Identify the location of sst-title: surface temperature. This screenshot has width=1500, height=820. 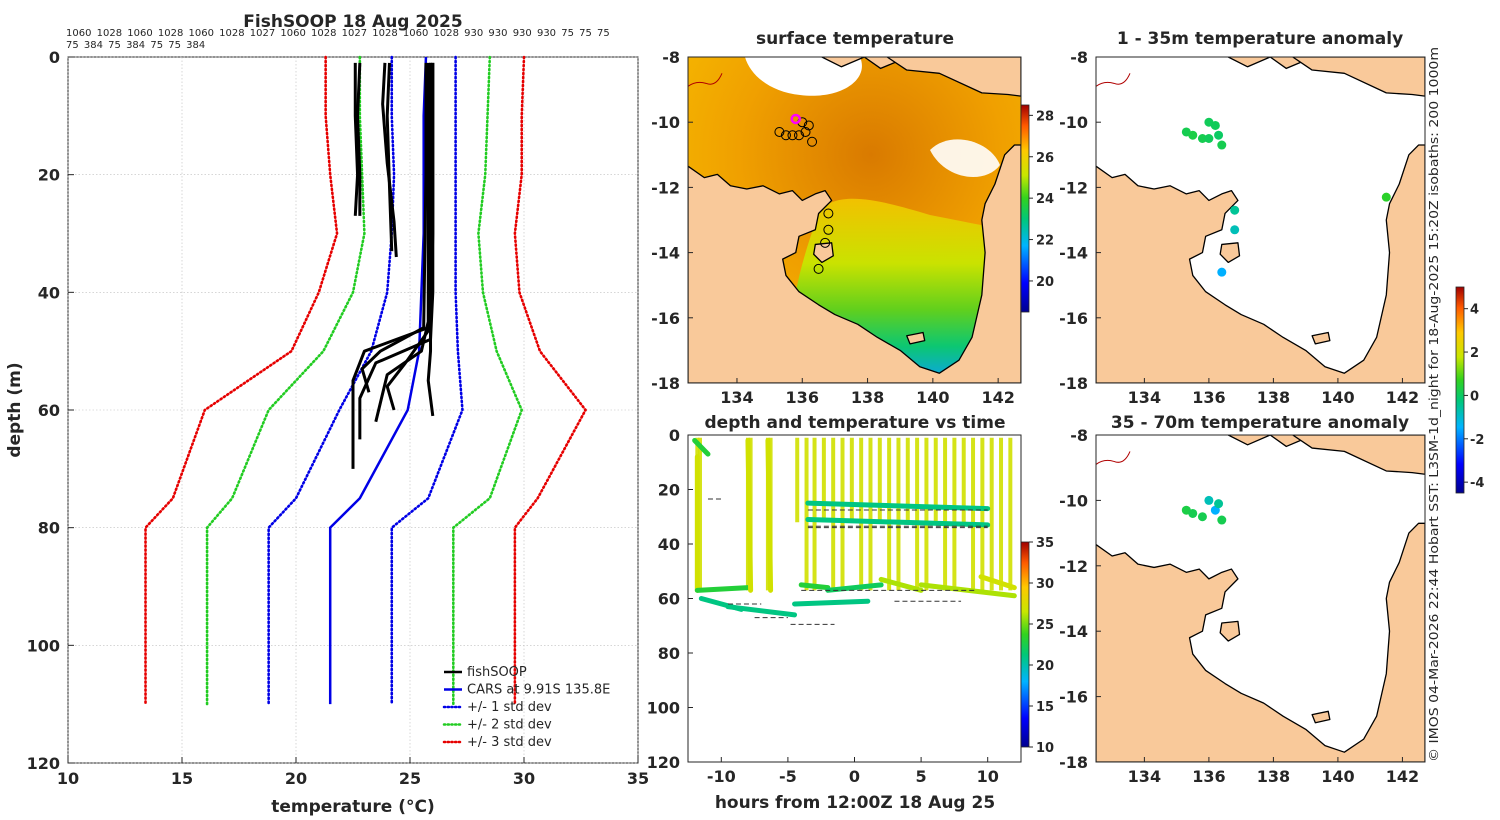
(855, 39).